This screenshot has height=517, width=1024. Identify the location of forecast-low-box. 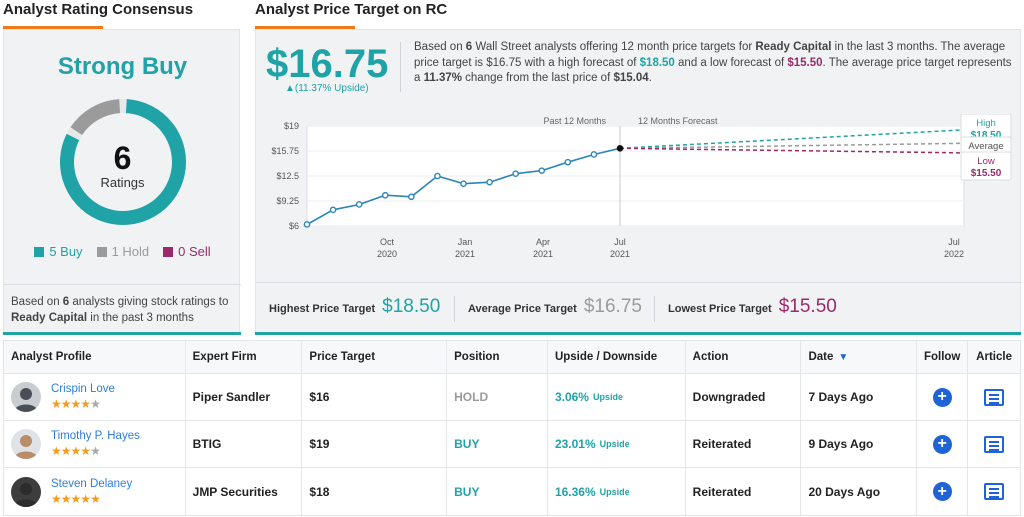
(986, 166).